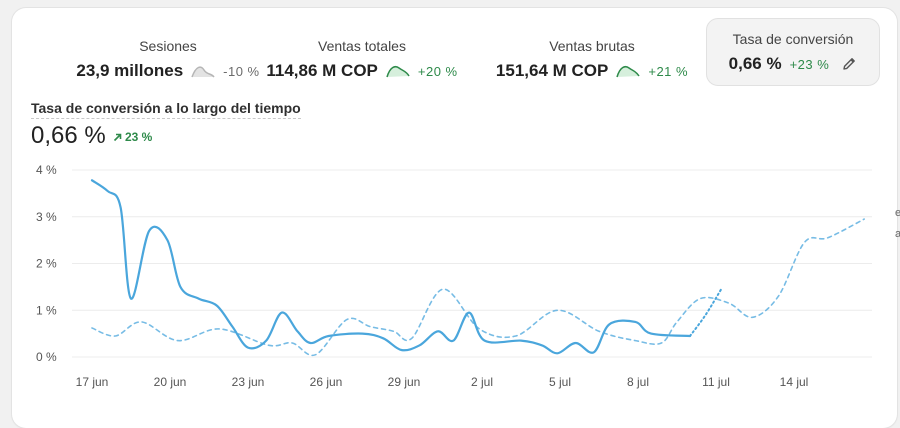  What do you see at coordinates (592, 46) in the screenshot?
I see `metric-label: Ventas brutas` at bounding box center [592, 46].